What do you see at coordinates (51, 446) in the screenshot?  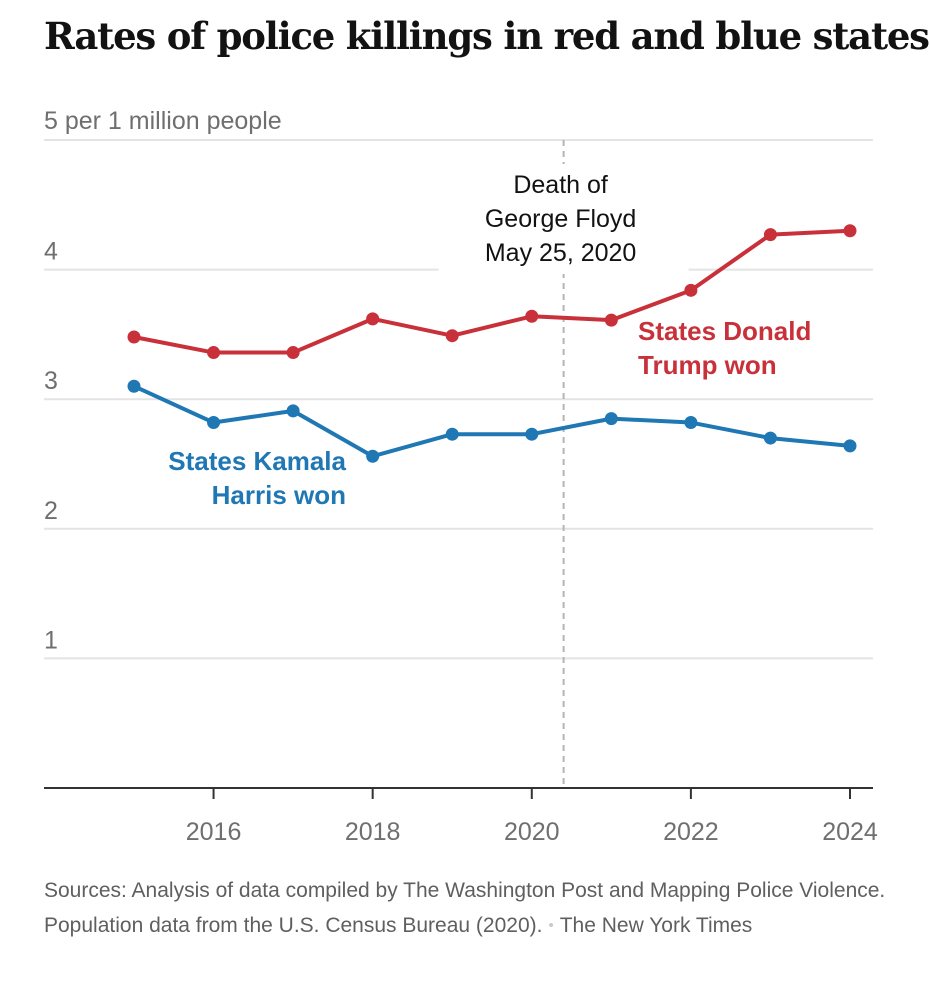 I see `y-tick-labels: 1 2 3 4` at bounding box center [51, 446].